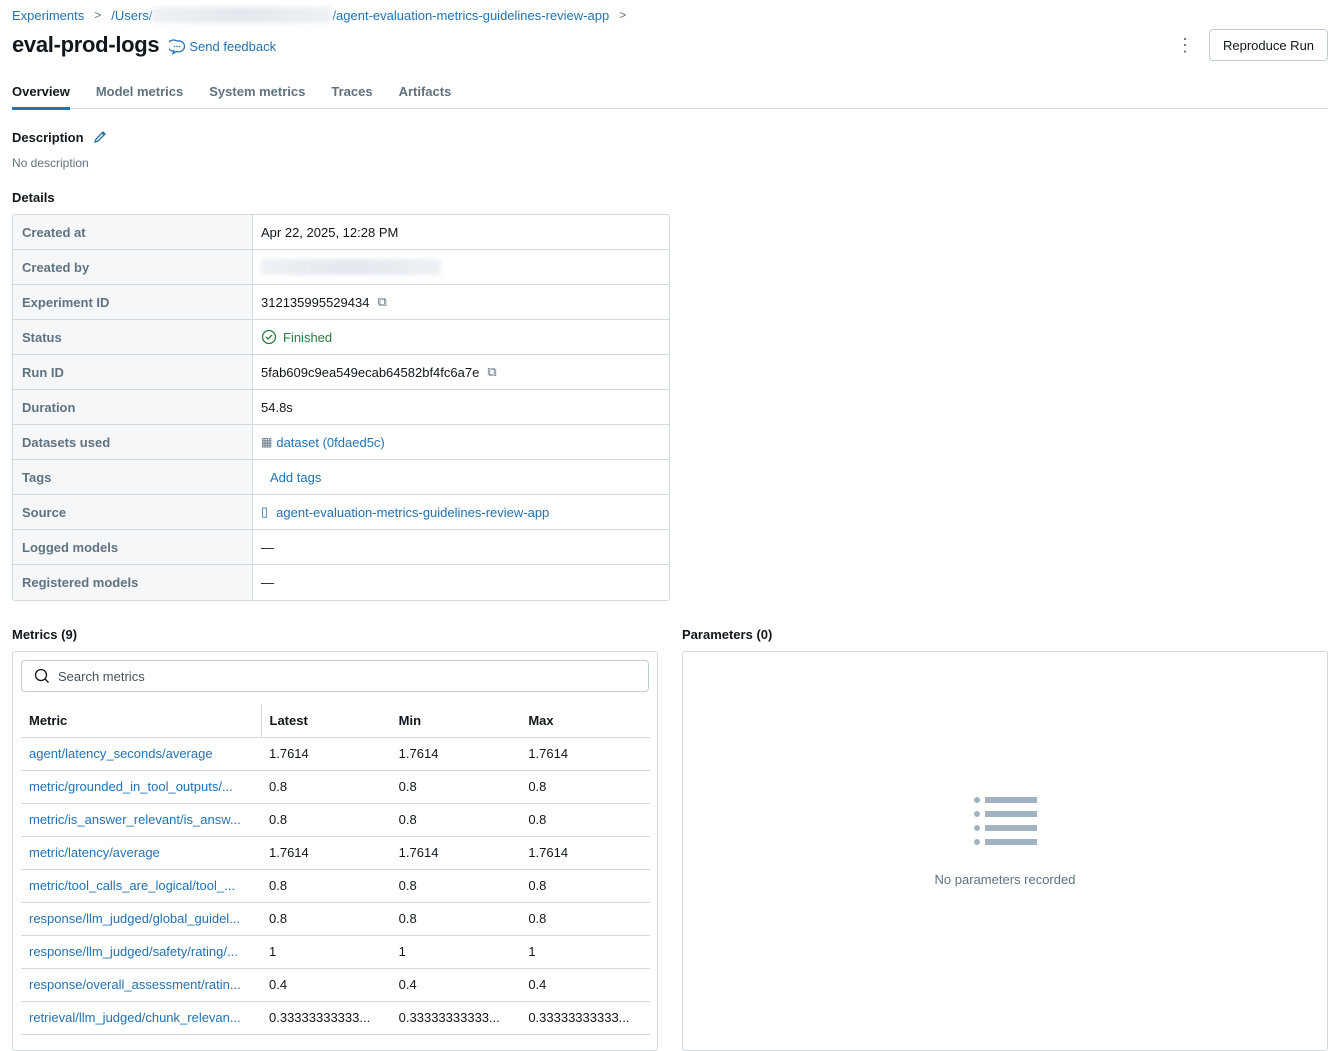  What do you see at coordinates (41, 97) in the screenshot?
I see `tab-overview: Overview` at bounding box center [41, 97].